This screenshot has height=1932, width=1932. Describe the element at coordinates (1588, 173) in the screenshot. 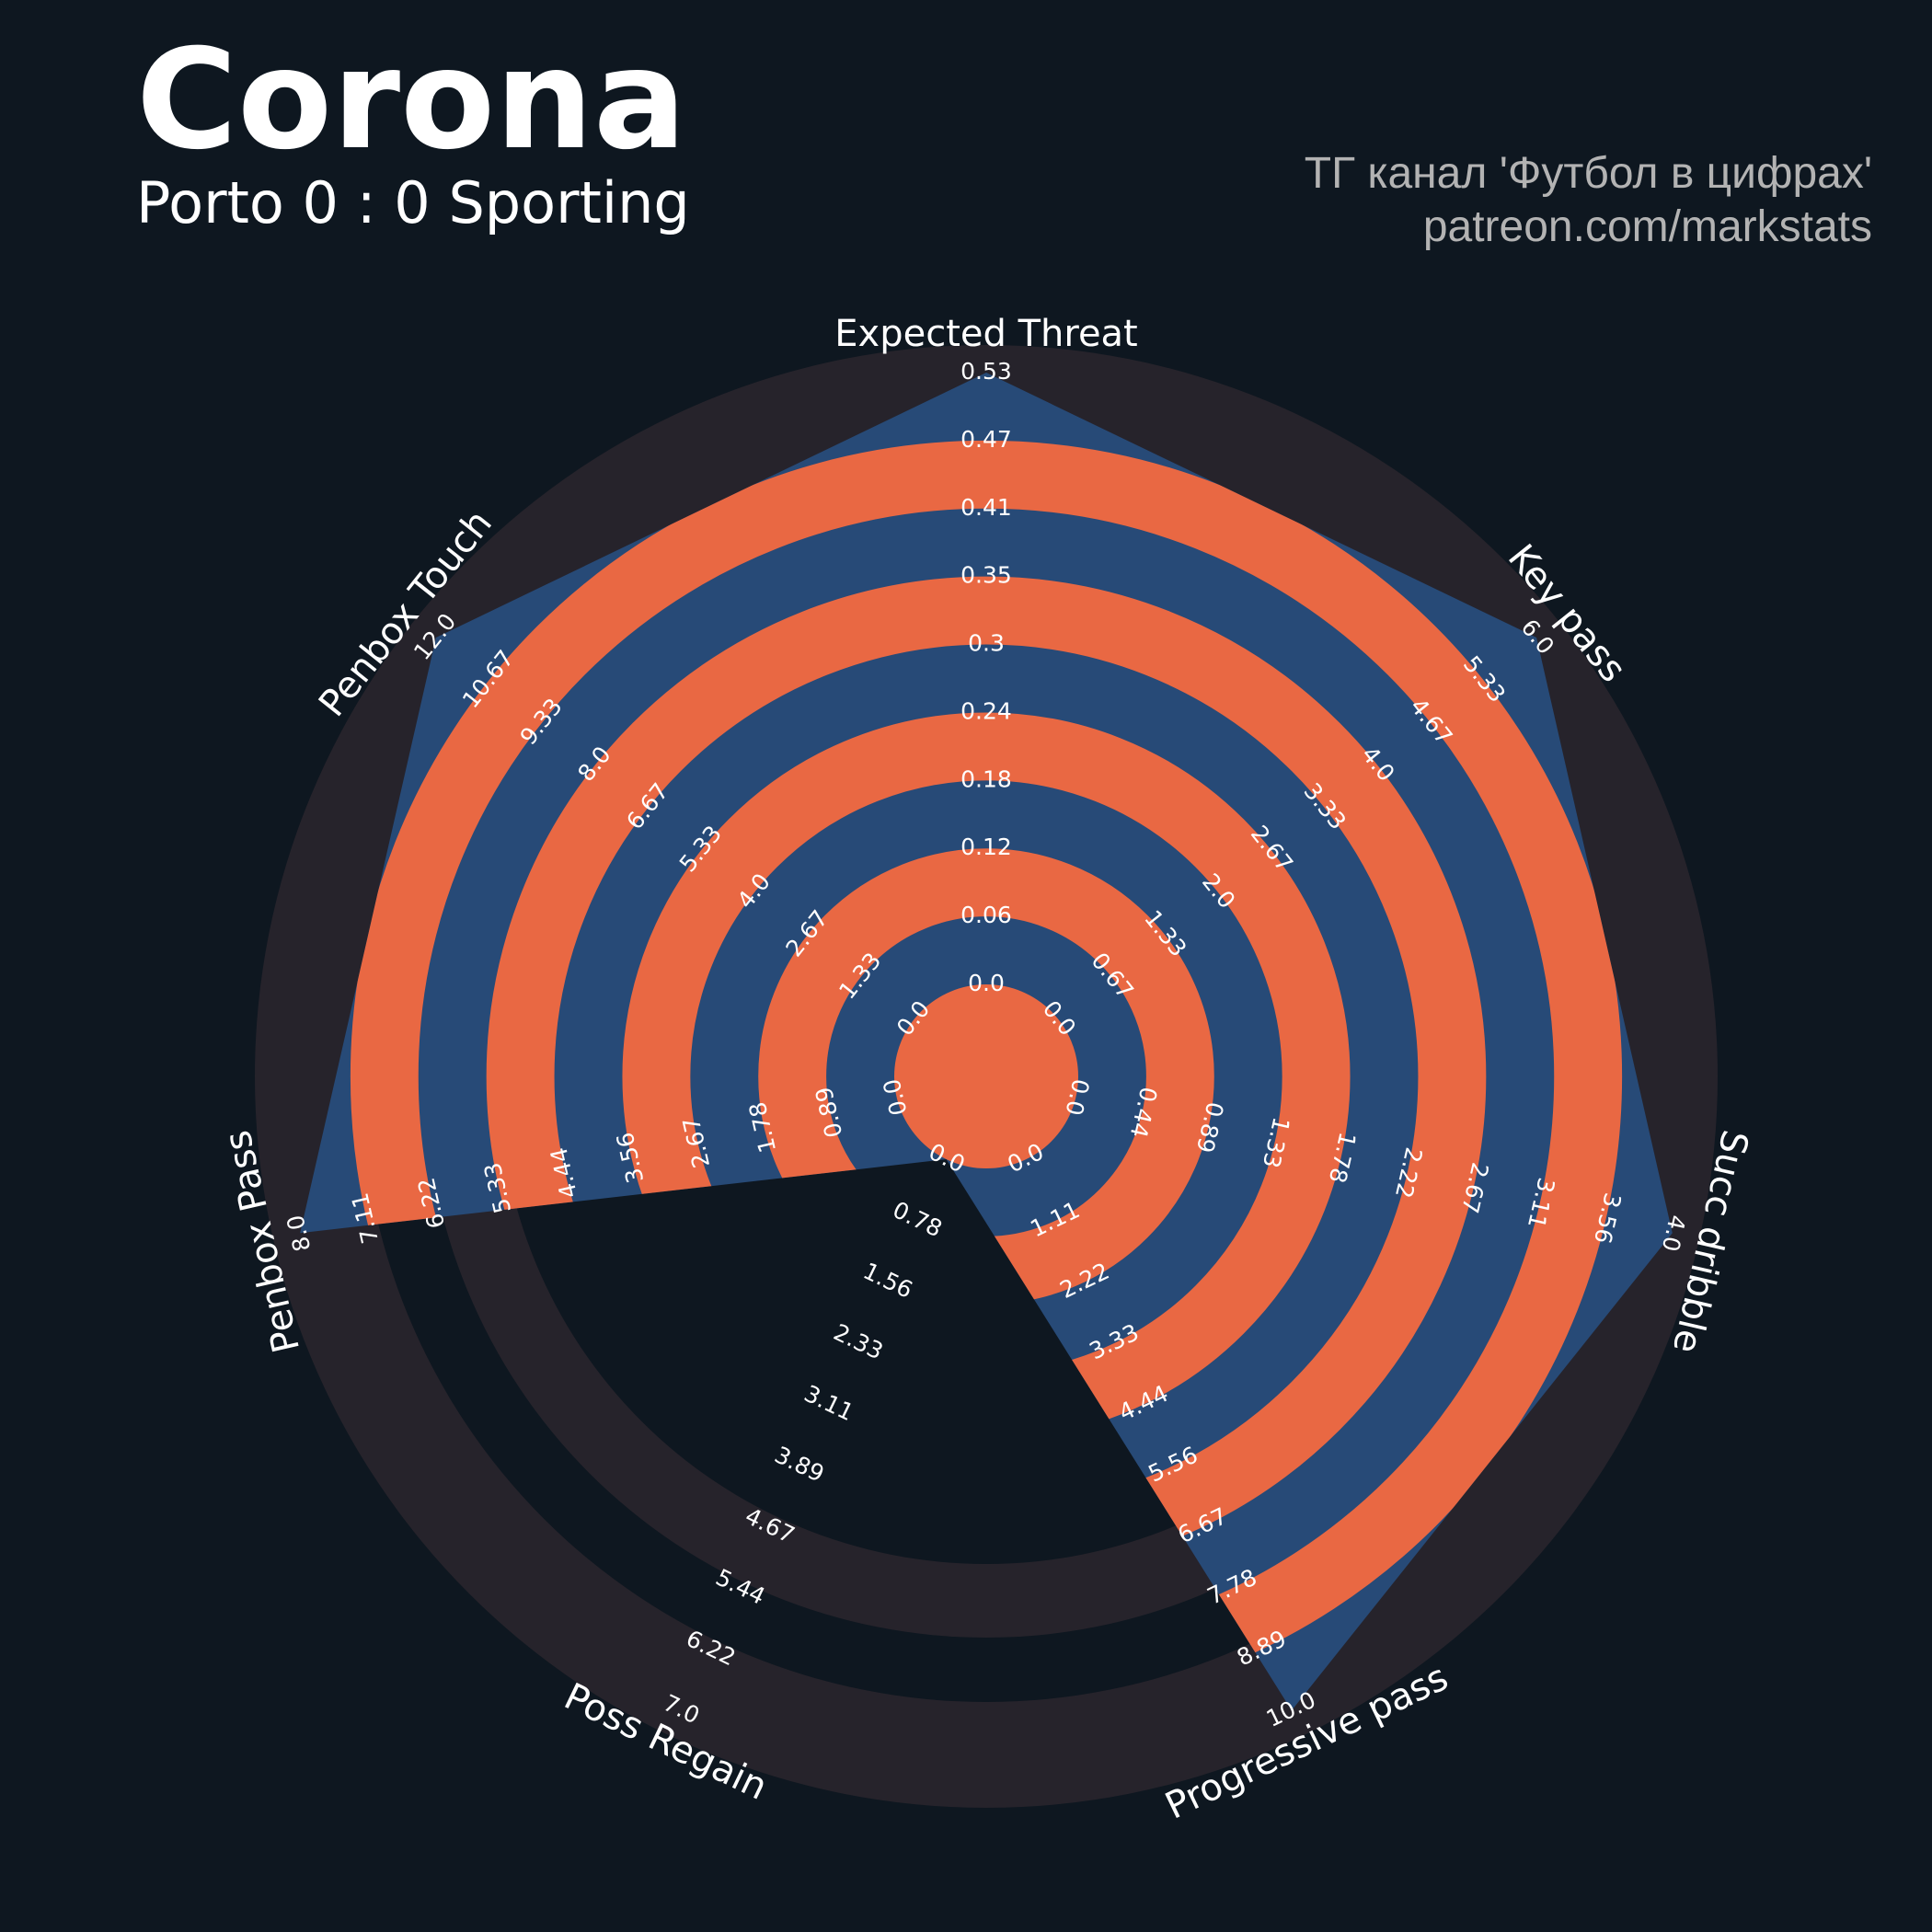

I see `credit-telegram: ТГ канал 'Футбол в цифрах'` at that location.